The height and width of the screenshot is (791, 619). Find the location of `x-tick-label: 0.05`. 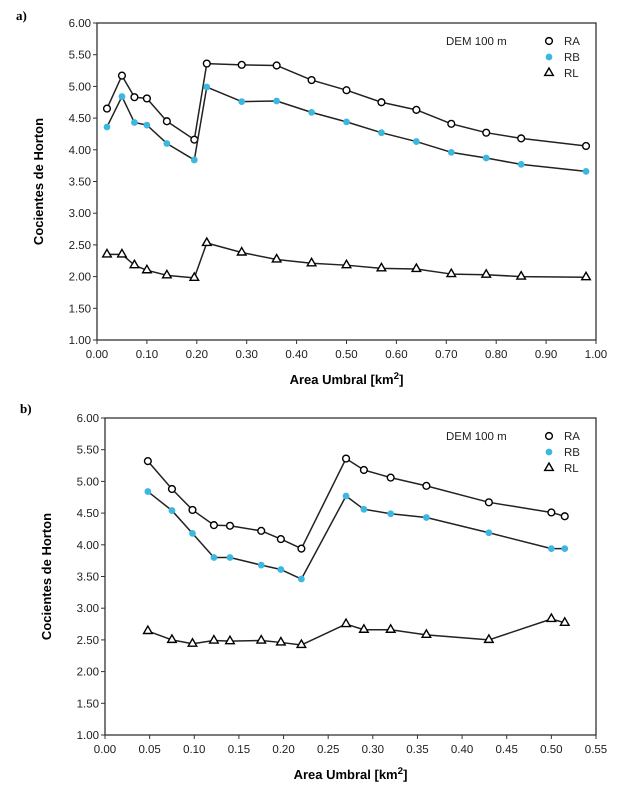

x-tick-label: 0.05 is located at coordinates (149, 750).